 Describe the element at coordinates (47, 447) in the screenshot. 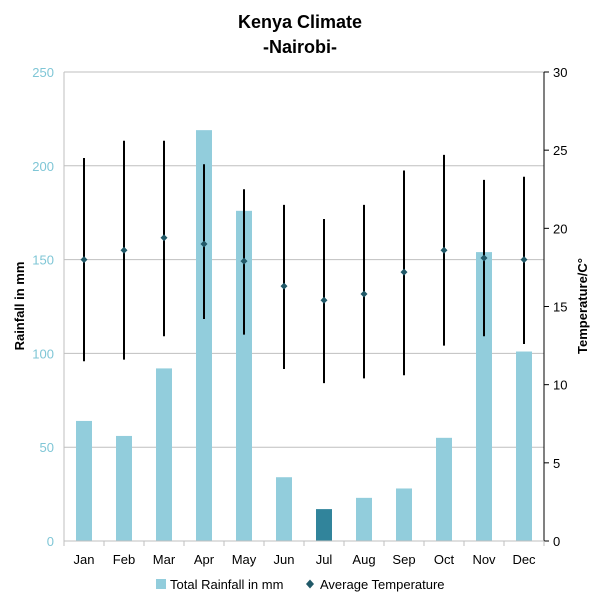

I see `left-tick-label: 50` at that location.